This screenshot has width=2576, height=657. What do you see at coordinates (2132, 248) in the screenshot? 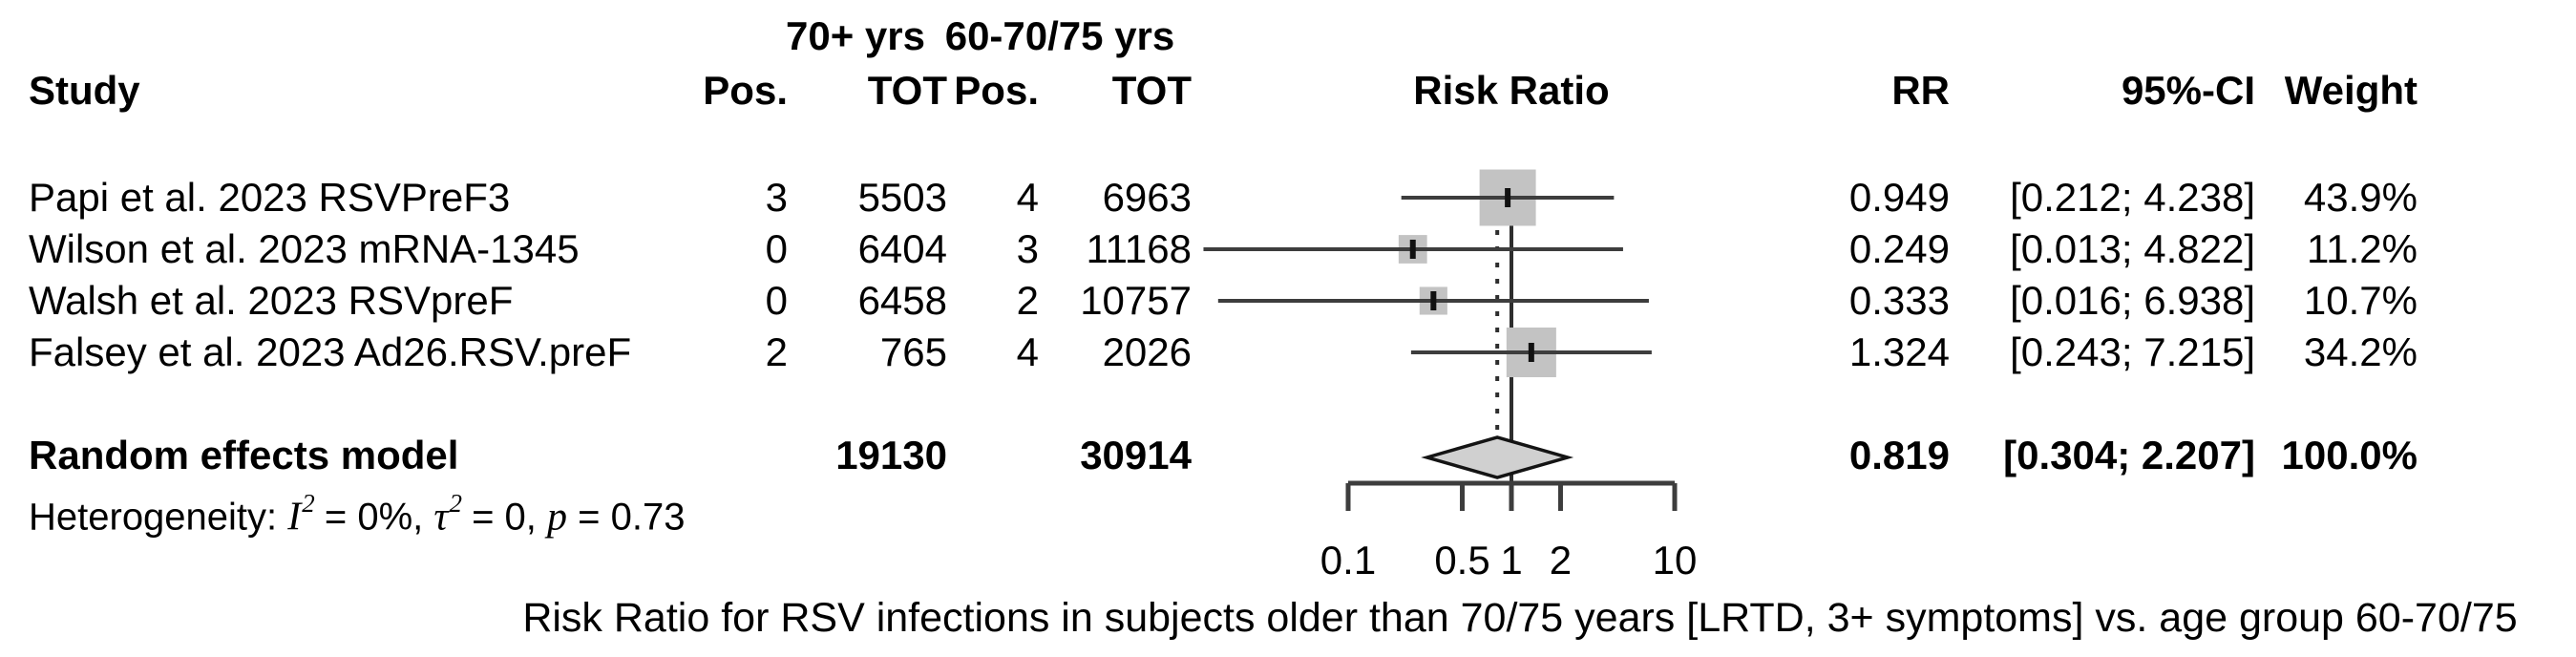
I see `ci-value: [0.013; 4.822]` at bounding box center [2132, 248].